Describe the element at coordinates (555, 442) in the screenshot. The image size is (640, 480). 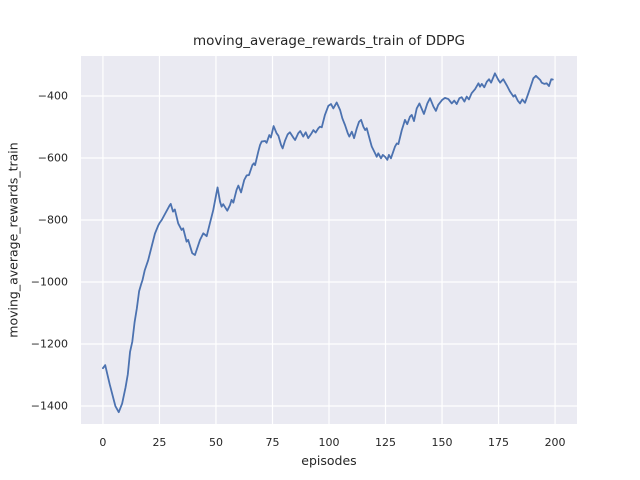
I see `x-tick-label: 200` at that location.